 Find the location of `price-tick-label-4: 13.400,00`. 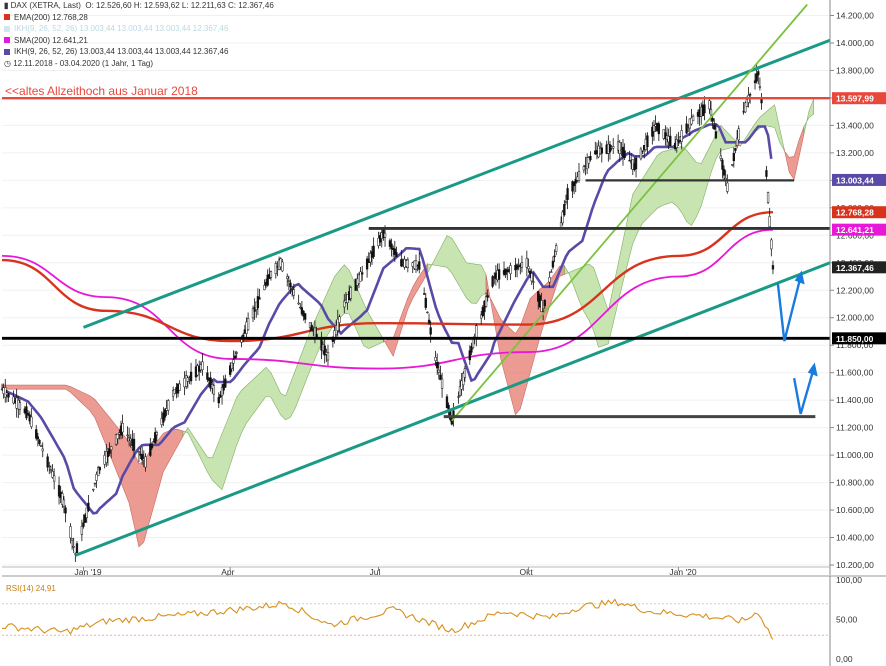

price-tick-label-4: 13.400,00 is located at coordinates (855, 125).